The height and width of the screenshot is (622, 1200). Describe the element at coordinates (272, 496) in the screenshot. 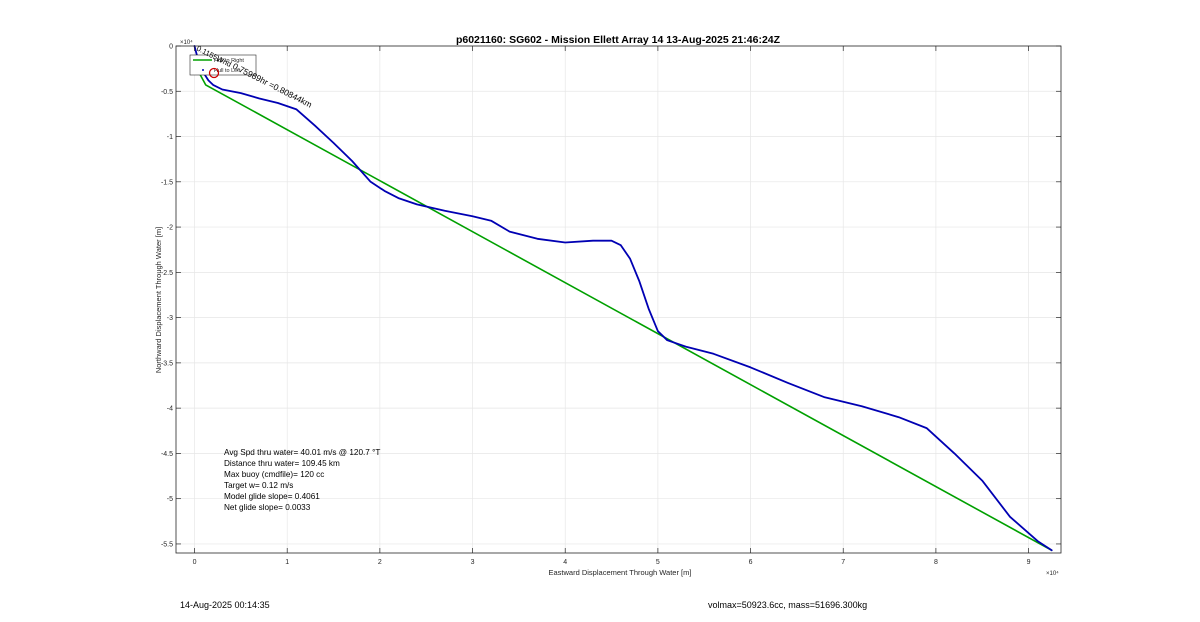

I see `stat-model-glide-slope: Model glide slope= 0.4061` at that location.